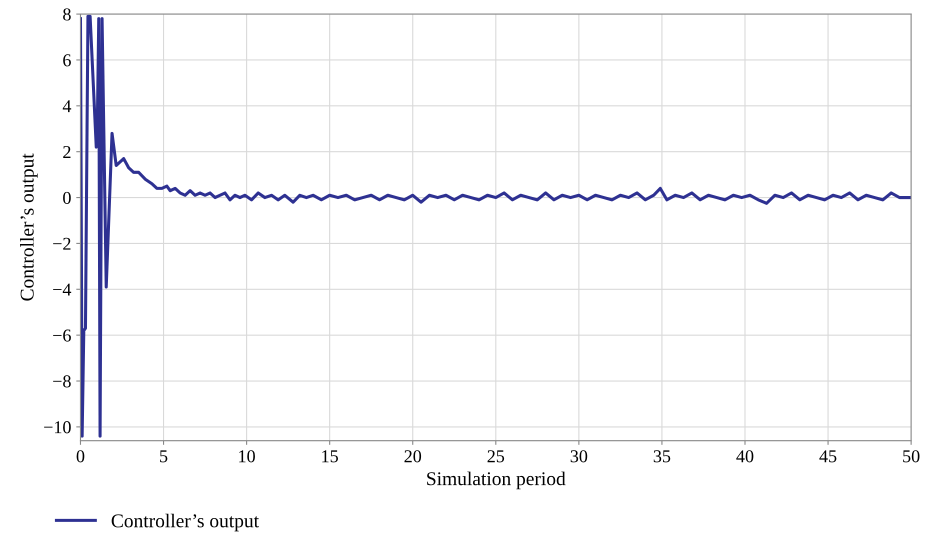  Describe the element at coordinates (745, 456) in the screenshot. I see `x-tick-label: 40` at that location.